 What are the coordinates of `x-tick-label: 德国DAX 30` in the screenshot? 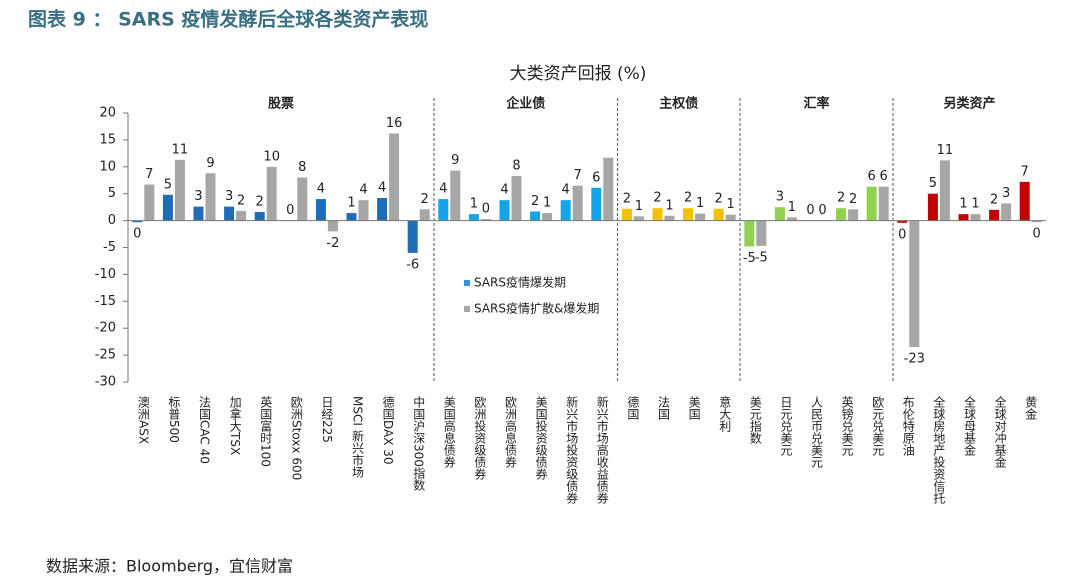 It's located at (388, 430).